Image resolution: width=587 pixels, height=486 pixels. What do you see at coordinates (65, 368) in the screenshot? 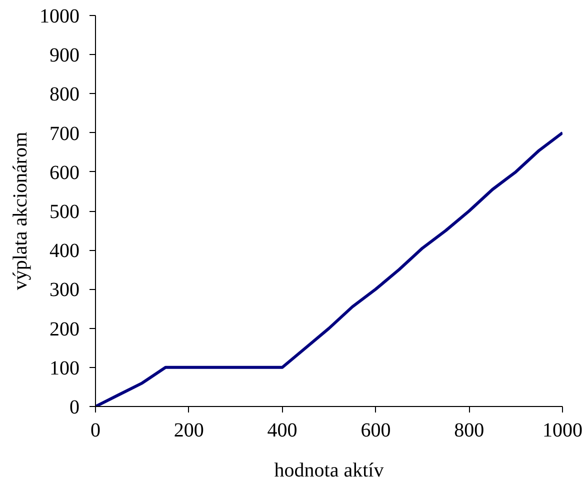
I see `y-tick-label: 100` at bounding box center [65, 368].